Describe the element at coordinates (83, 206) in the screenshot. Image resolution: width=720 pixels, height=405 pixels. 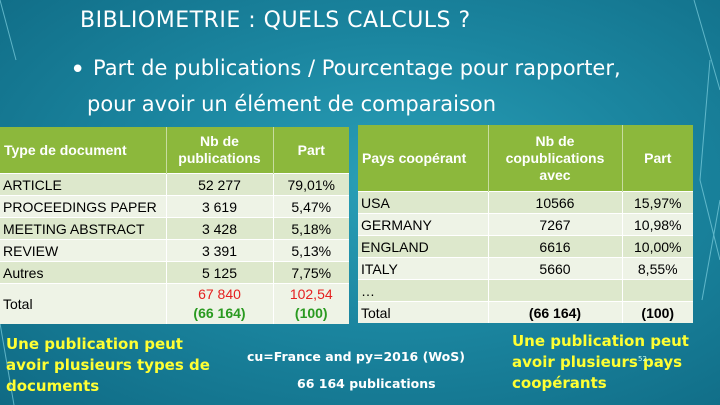
I see `row-label: PROCEEDINGS PAPER` at that location.